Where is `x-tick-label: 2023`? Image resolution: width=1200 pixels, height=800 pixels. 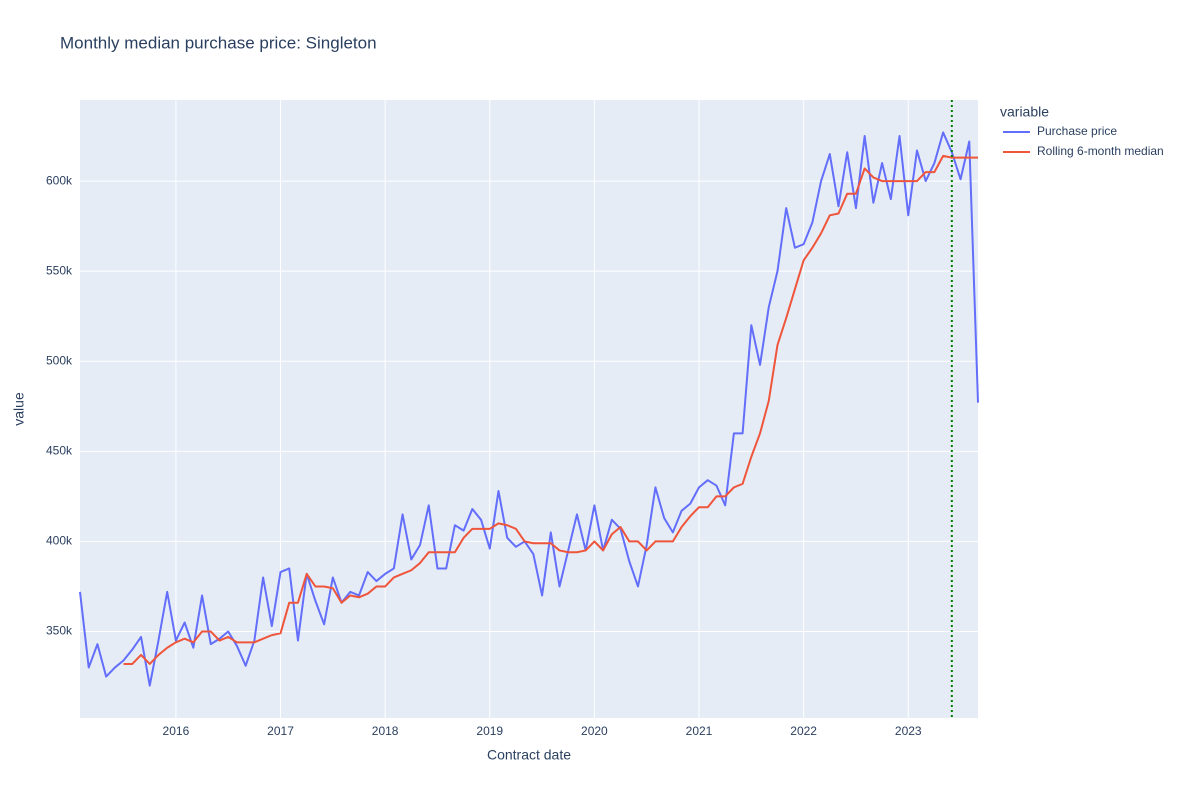 x-tick-label: 2023 is located at coordinates (908, 731).